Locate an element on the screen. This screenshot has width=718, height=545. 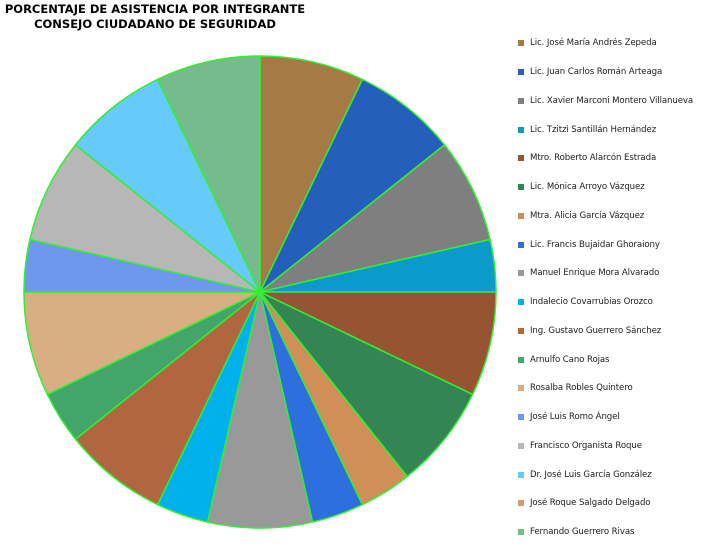
legend-label: Lic. Juan Carlos Román Arteaga is located at coordinates (596, 72).